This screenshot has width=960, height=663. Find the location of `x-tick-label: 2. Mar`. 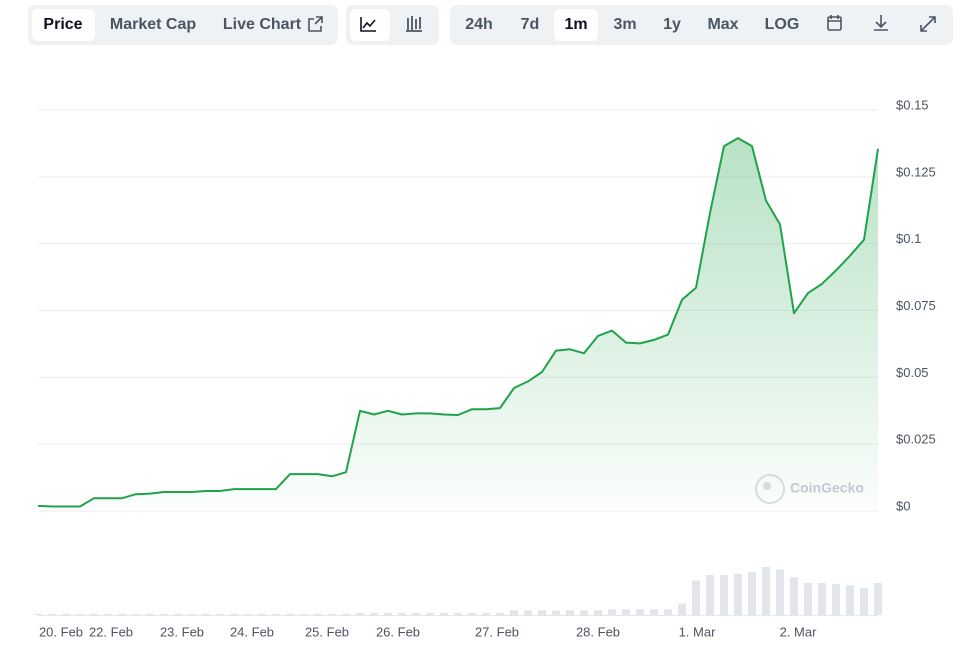

x-tick-label: 2. Mar is located at coordinates (799, 631).